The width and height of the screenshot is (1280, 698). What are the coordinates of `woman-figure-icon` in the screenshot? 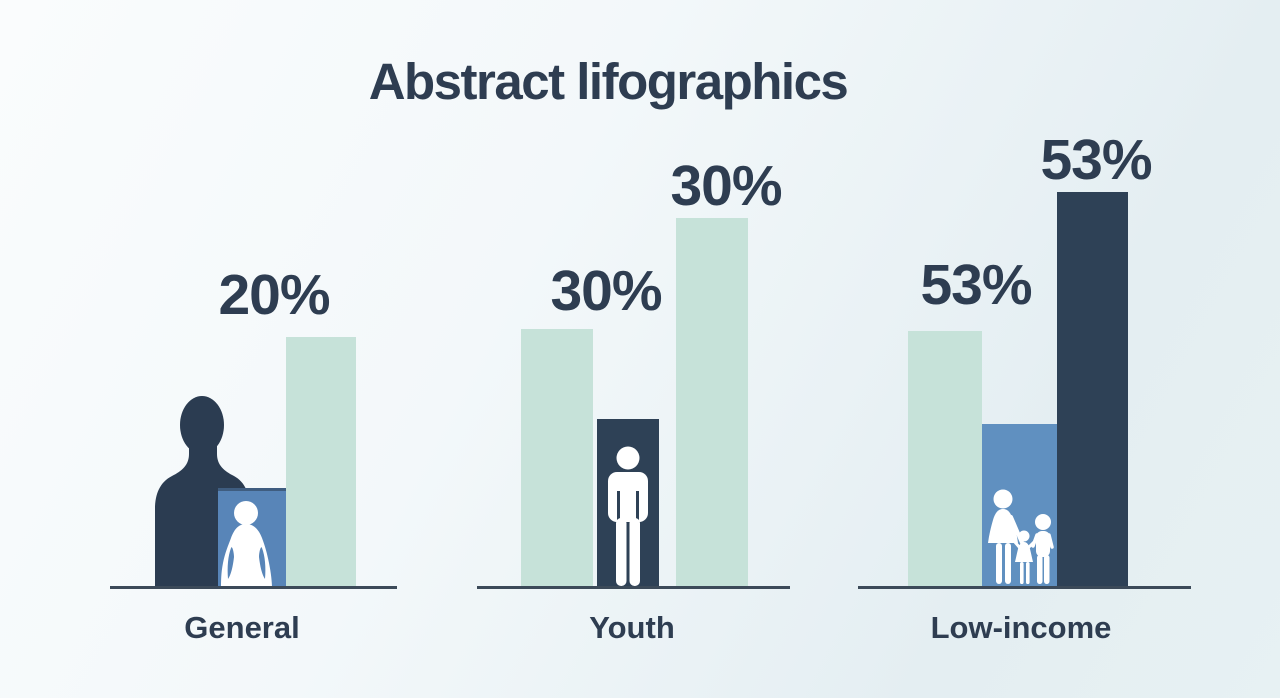 It's located at (246, 545).